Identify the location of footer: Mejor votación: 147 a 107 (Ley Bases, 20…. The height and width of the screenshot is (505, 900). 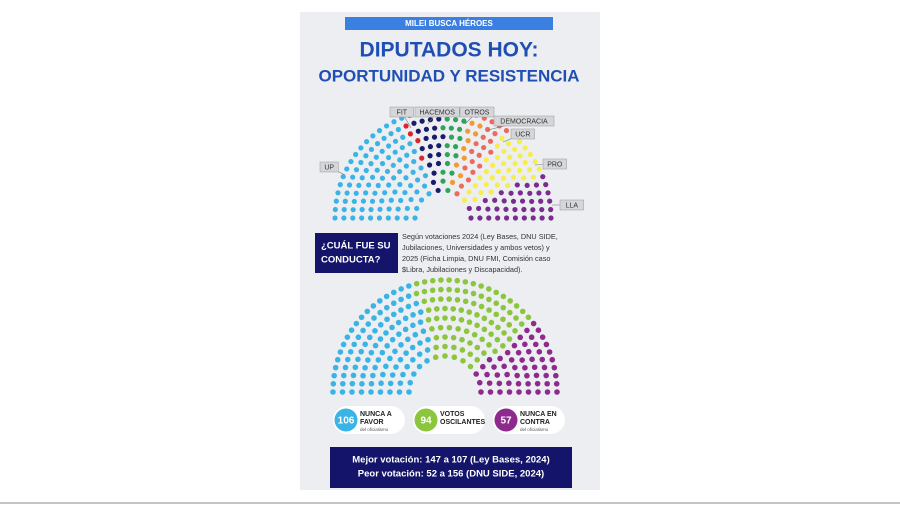
(451, 460).